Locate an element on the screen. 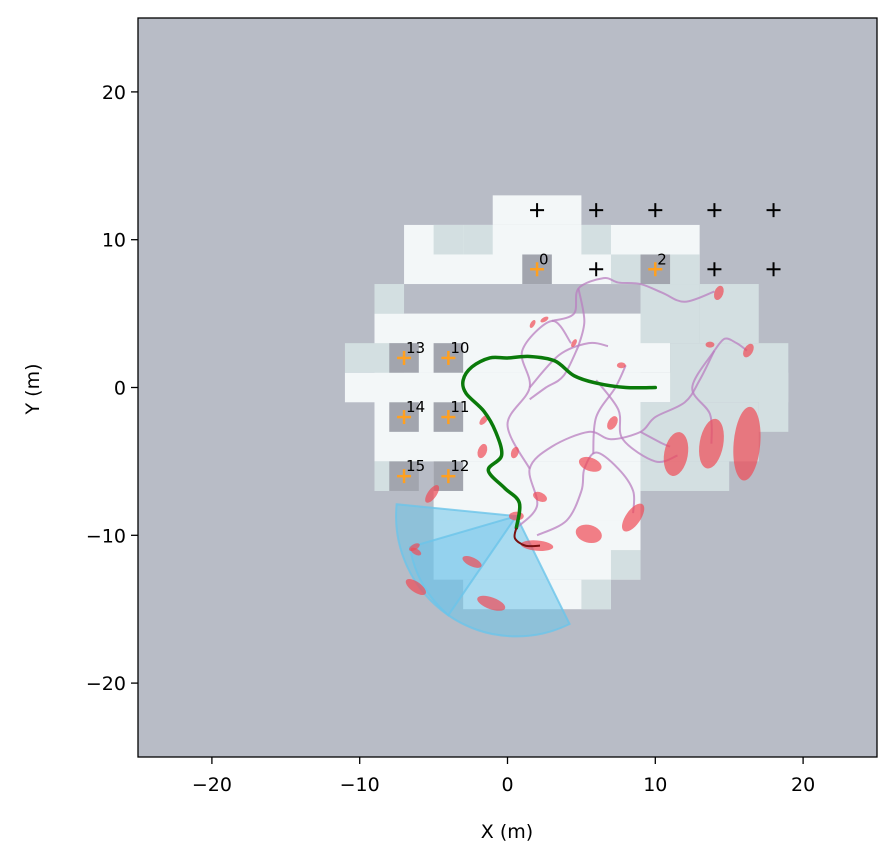 This screenshot has height=865, width=896. robot-trajectory is located at coordinates (559, 451).